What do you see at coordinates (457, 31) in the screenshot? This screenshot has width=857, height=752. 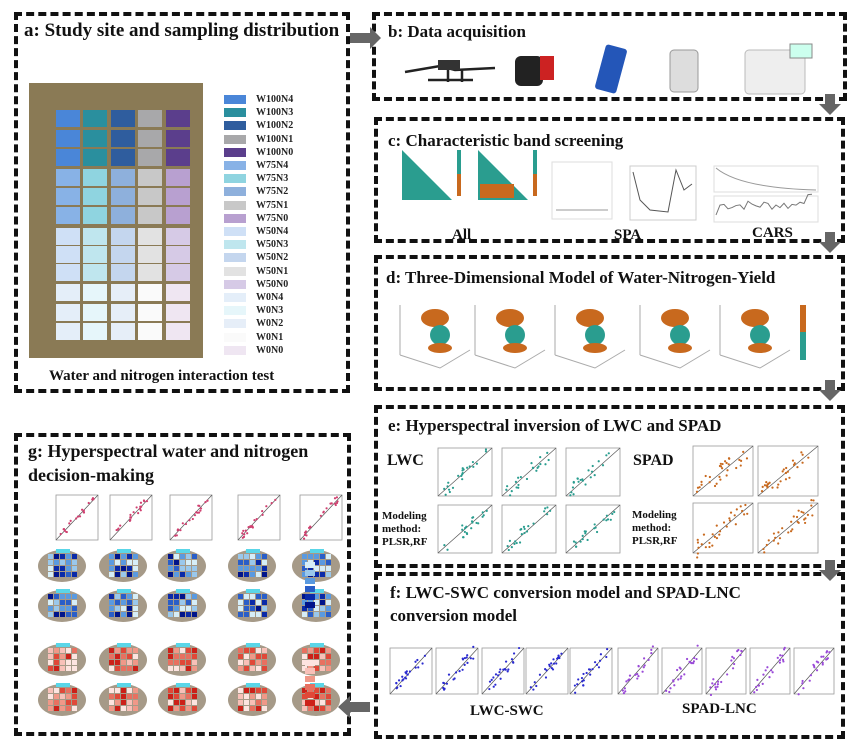 I see `panel-b-title: b: Data acquisition` at bounding box center [457, 31].